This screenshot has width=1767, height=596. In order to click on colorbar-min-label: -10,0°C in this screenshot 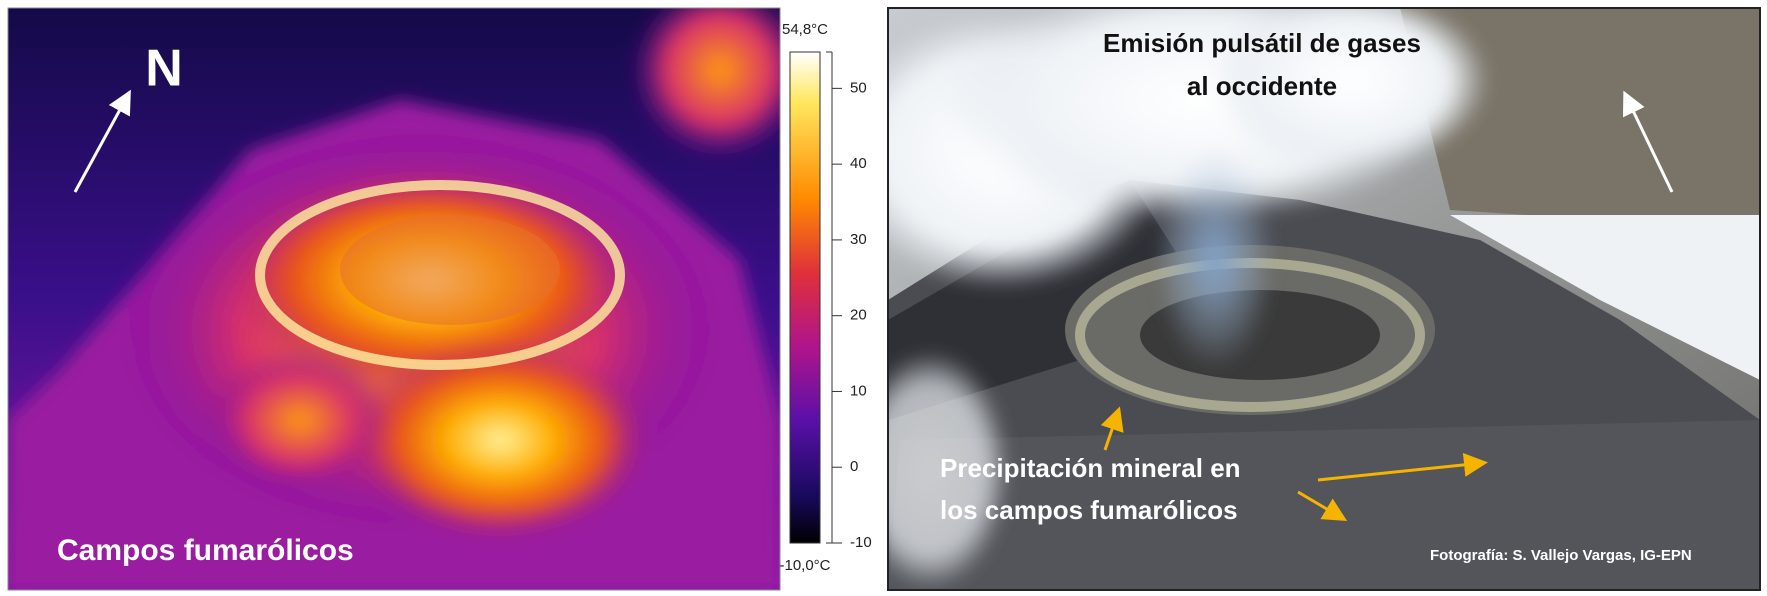, I will do `click(804, 565)`.